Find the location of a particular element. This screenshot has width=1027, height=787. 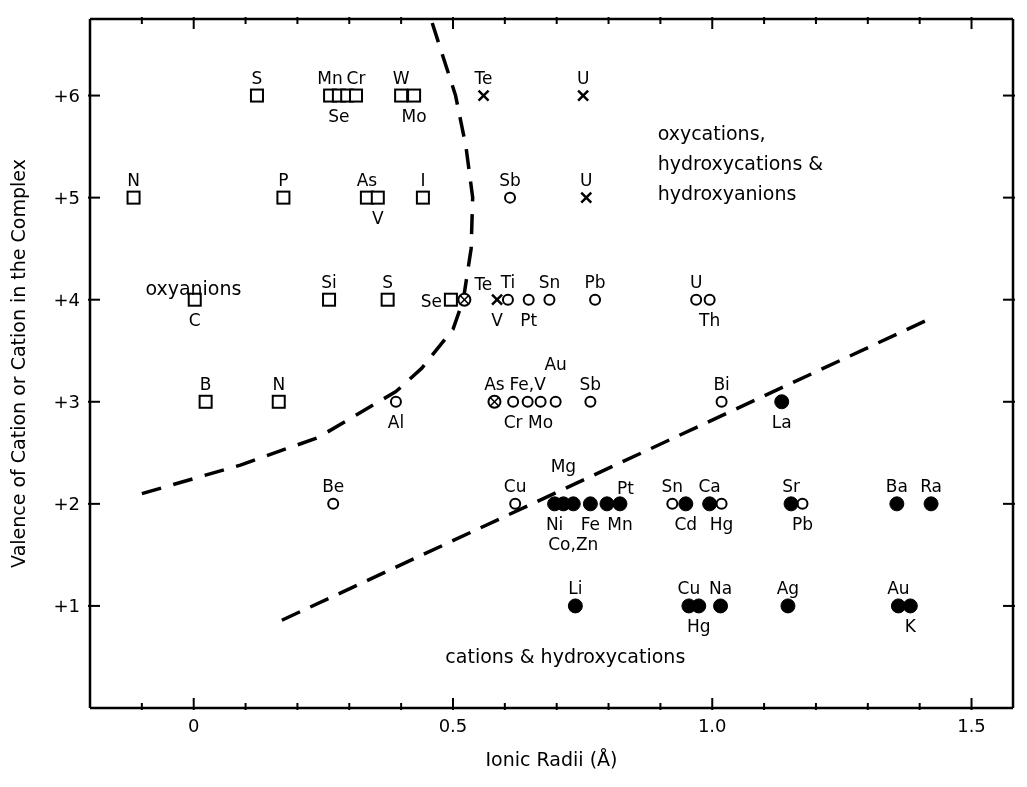

y-tick-label: +5 is located at coordinates (66, 197).